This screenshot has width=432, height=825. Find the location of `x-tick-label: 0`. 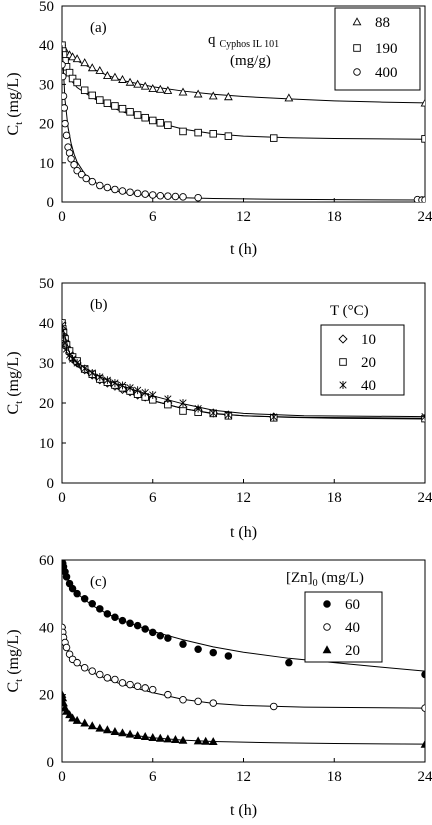

x-tick-label: 0 is located at coordinates (62, 217).